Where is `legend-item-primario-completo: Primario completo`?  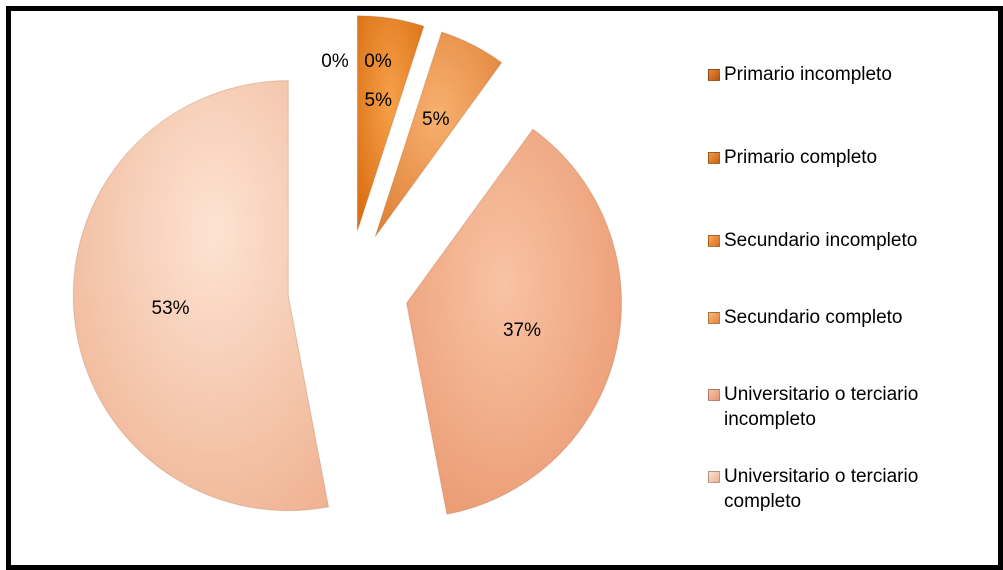 legend-item-primario-completo: Primario completo is located at coordinates (848, 157).